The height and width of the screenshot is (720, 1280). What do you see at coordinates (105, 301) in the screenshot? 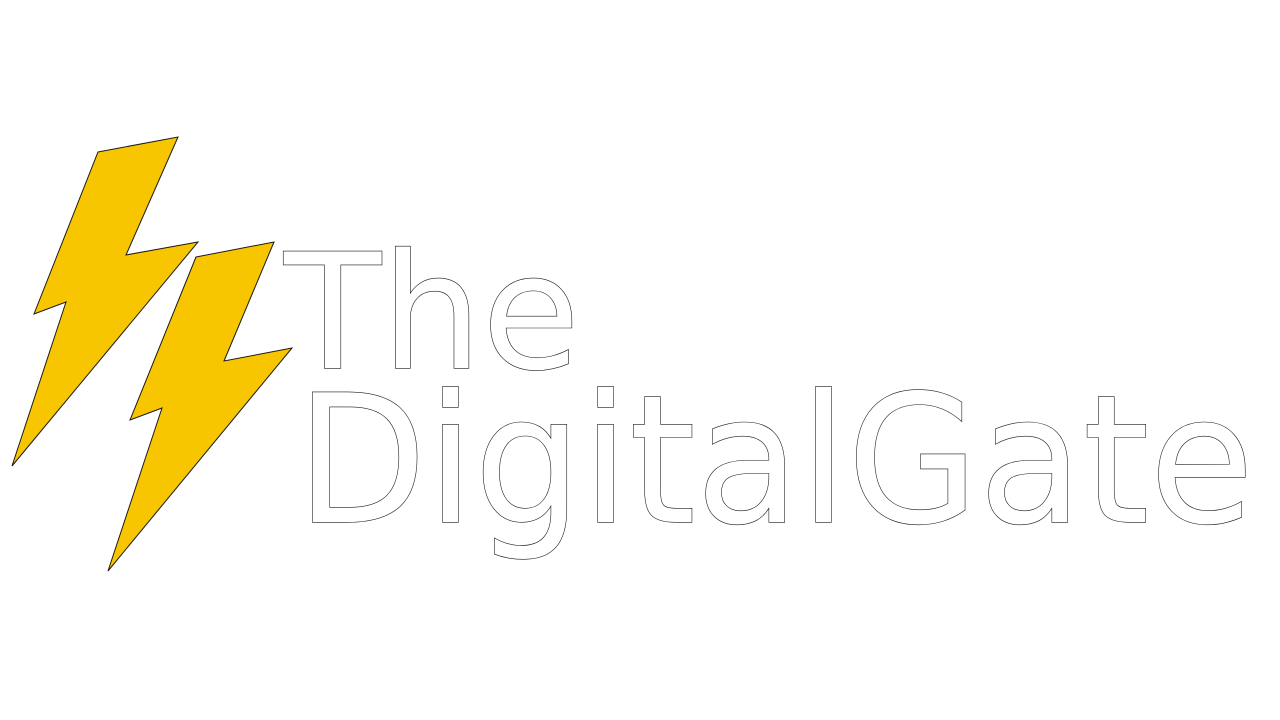
I see `lightning-bolt-back-icon` at bounding box center [105, 301].